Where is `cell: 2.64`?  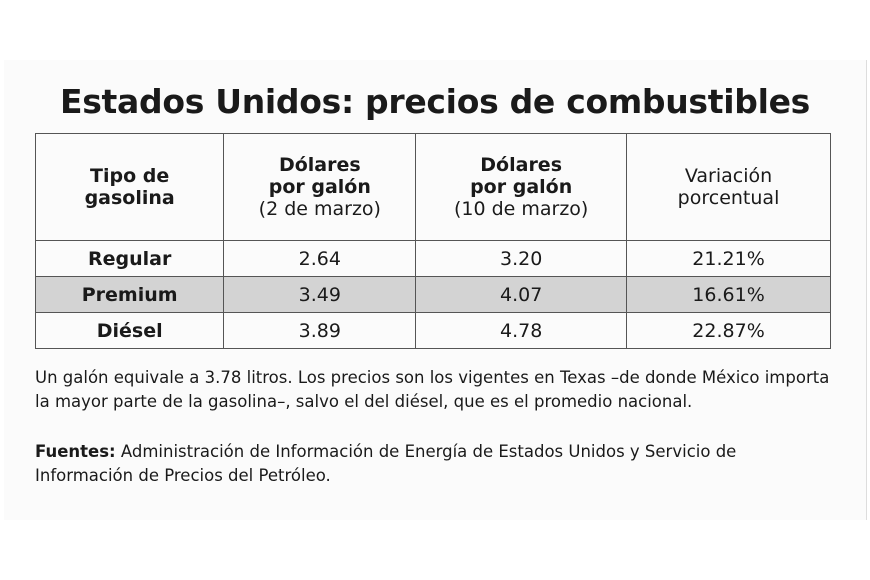
cell: 2.64 is located at coordinates (320, 258).